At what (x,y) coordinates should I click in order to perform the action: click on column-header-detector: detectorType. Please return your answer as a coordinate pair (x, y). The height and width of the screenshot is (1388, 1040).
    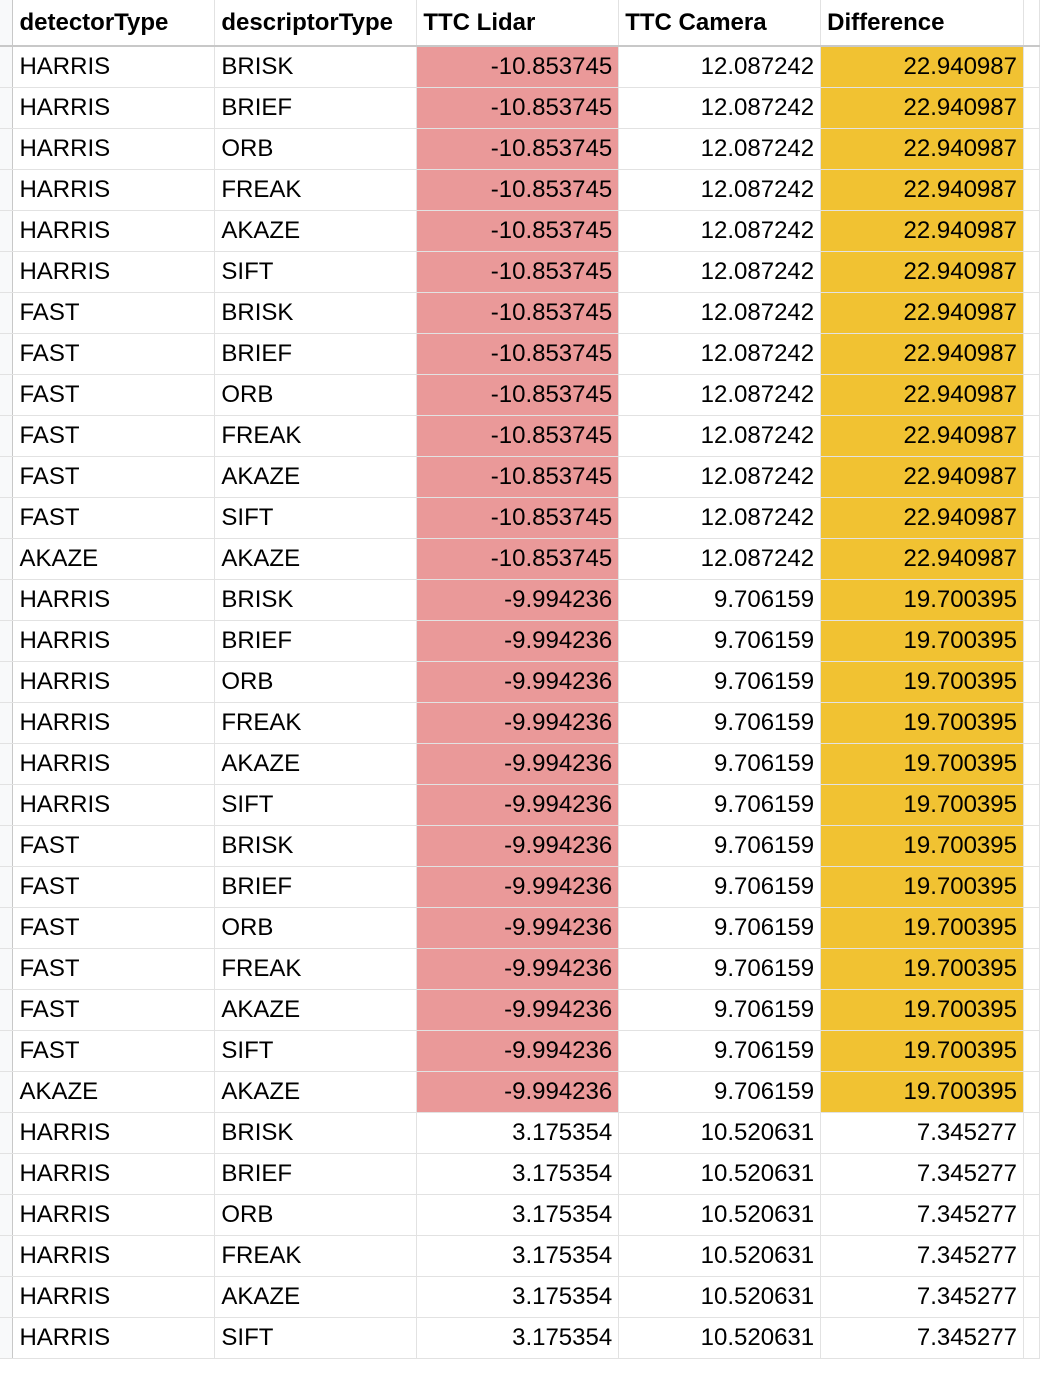
    Looking at the image, I should click on (114, 23).